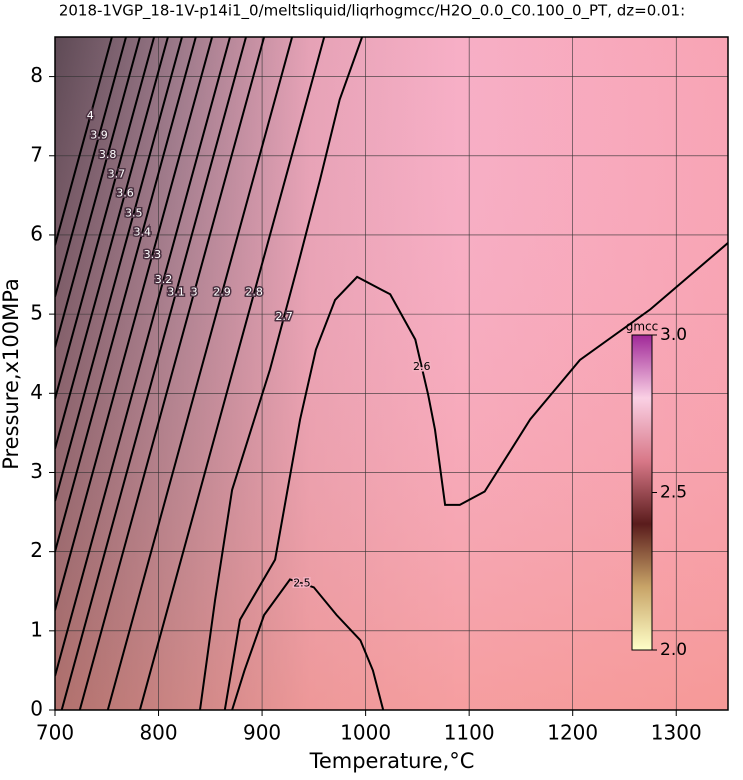  Describe the element at coordinates (55, 733) in the screenshot. I see `x-tick-label: 700` at that location.